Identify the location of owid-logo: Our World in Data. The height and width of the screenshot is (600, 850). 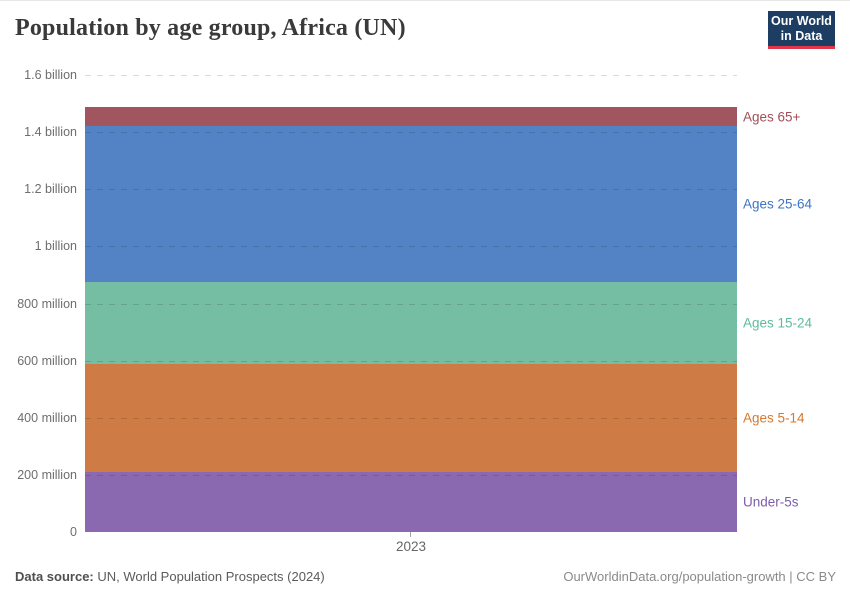
(801, 30).